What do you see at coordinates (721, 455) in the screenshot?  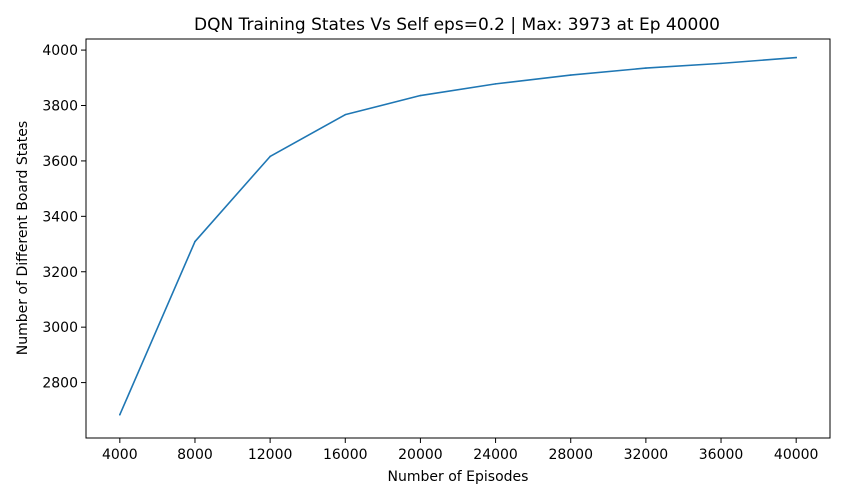 I see `x-tick-label: 36000` at bounding box center [721, 455].